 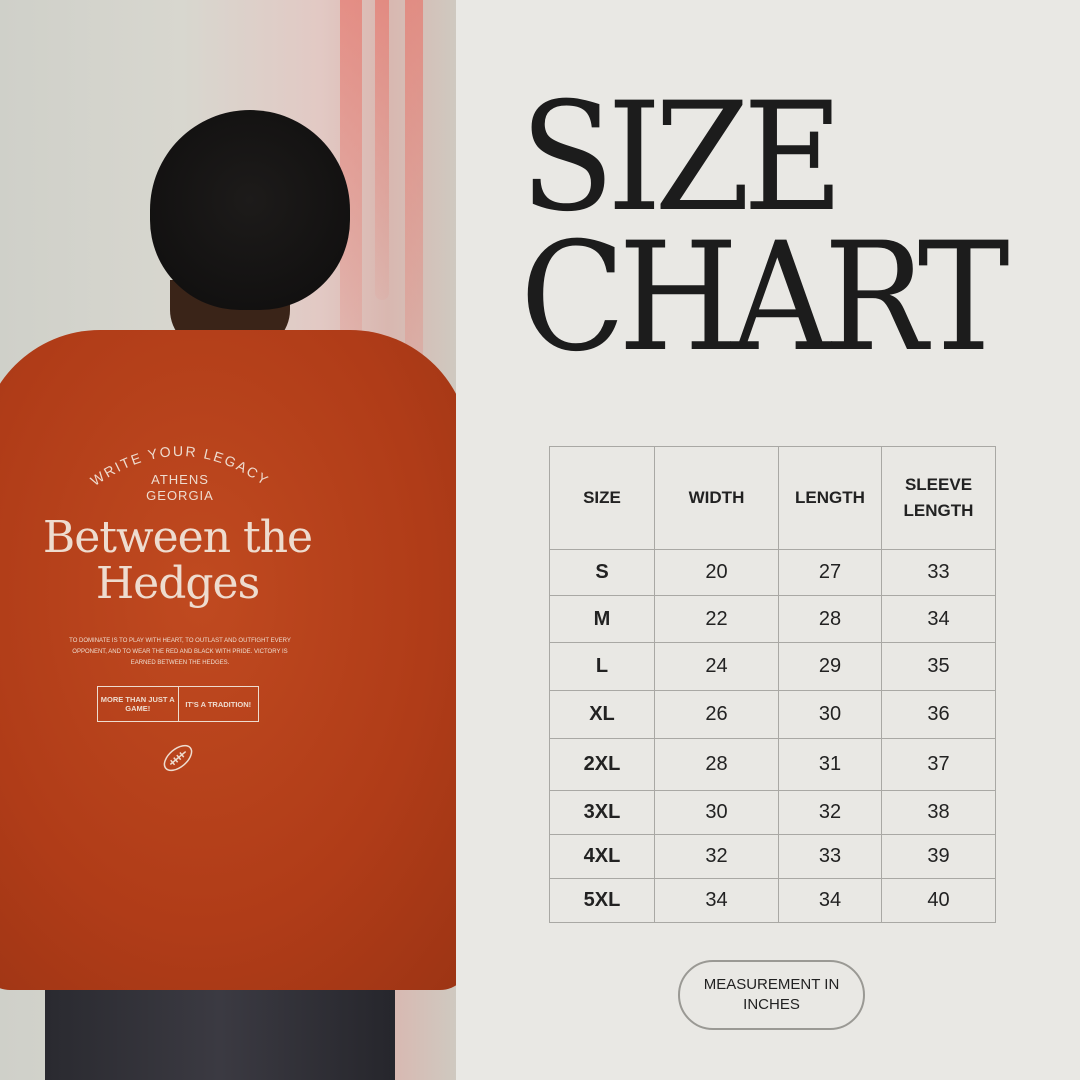 I want to click on slogan-right: IT'S A TRADITION!, so click(x=218, y=704).